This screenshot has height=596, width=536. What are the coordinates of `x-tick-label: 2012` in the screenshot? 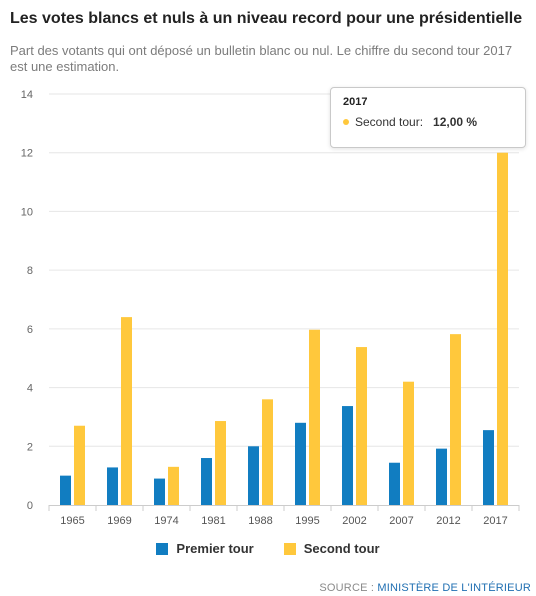 It's located at (448, 521).